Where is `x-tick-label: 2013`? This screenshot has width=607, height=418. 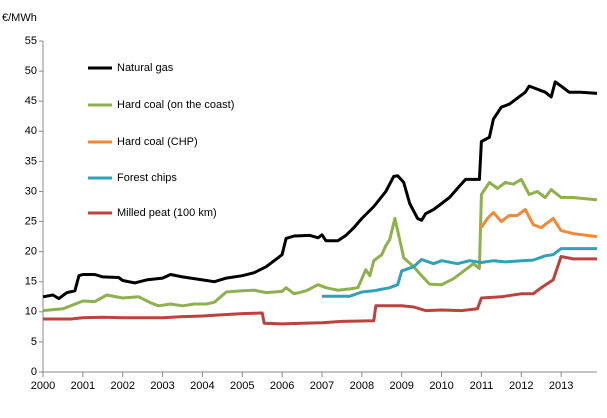
x-tick-label: 2013 is located at coordinates (561, 386).